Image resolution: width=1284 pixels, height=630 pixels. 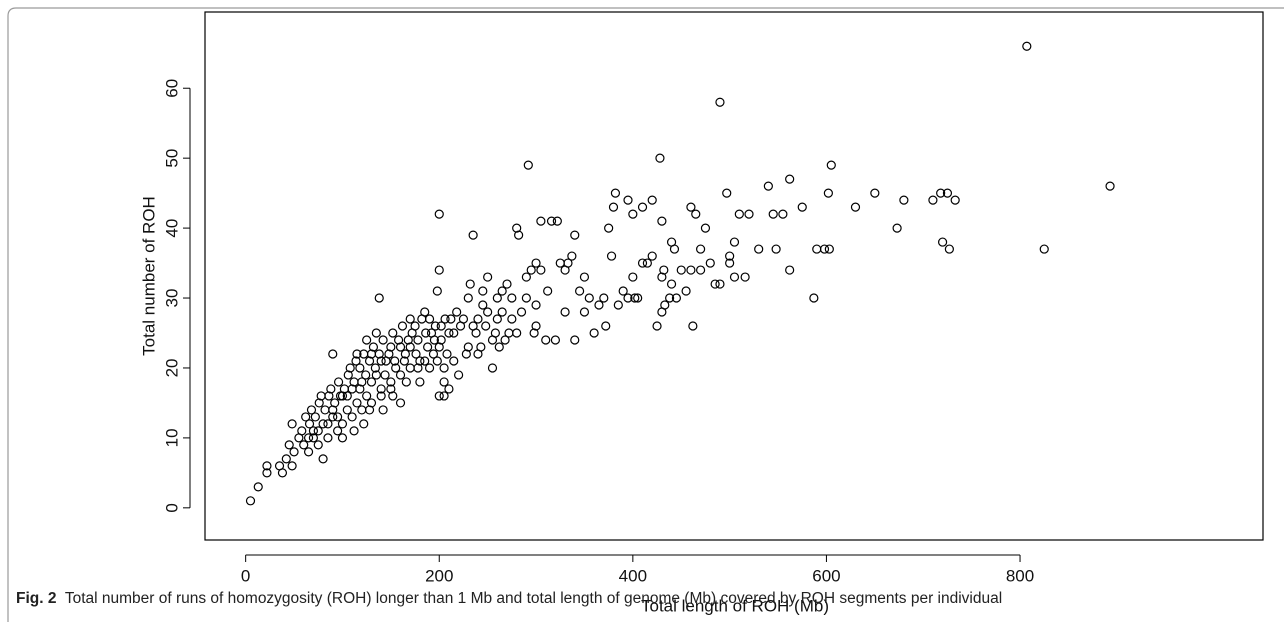 I want to click on y-tick-label: 10, so click(x=171, y=437).